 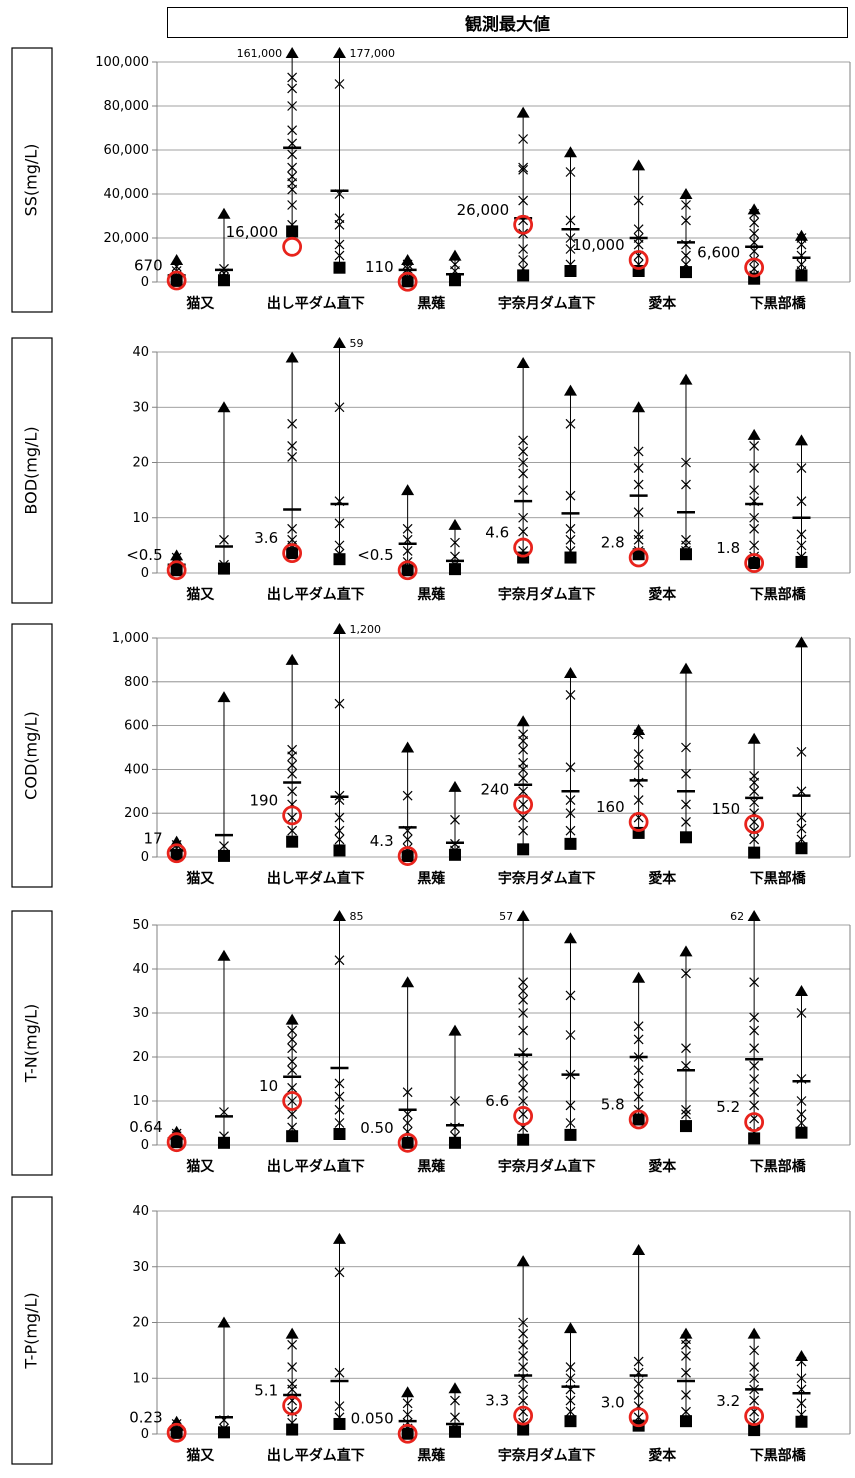 What do you see at coordinates (494, 789) in the screenshot?
I see `observed-max-label: 240` at bounding box center [494, 789].